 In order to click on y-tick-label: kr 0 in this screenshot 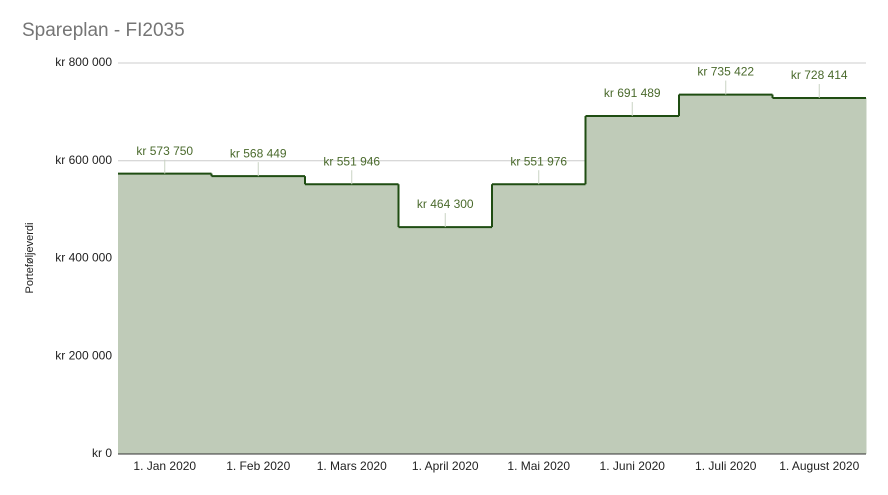, I will do `click(102, 453)`.